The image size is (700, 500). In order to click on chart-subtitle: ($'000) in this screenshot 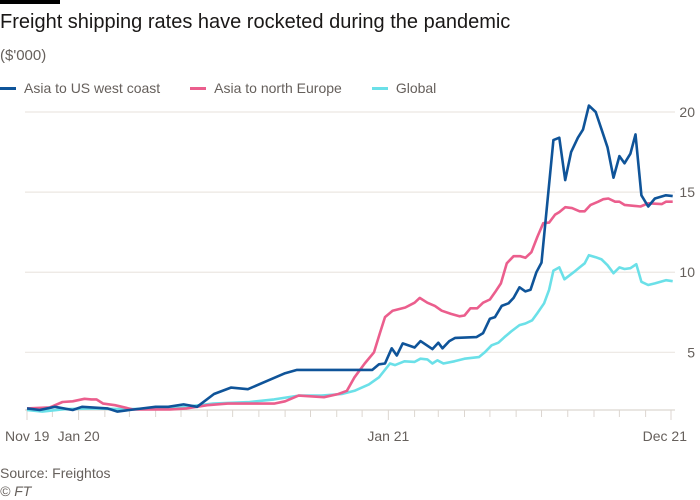, I will do `click(23, 55)`.